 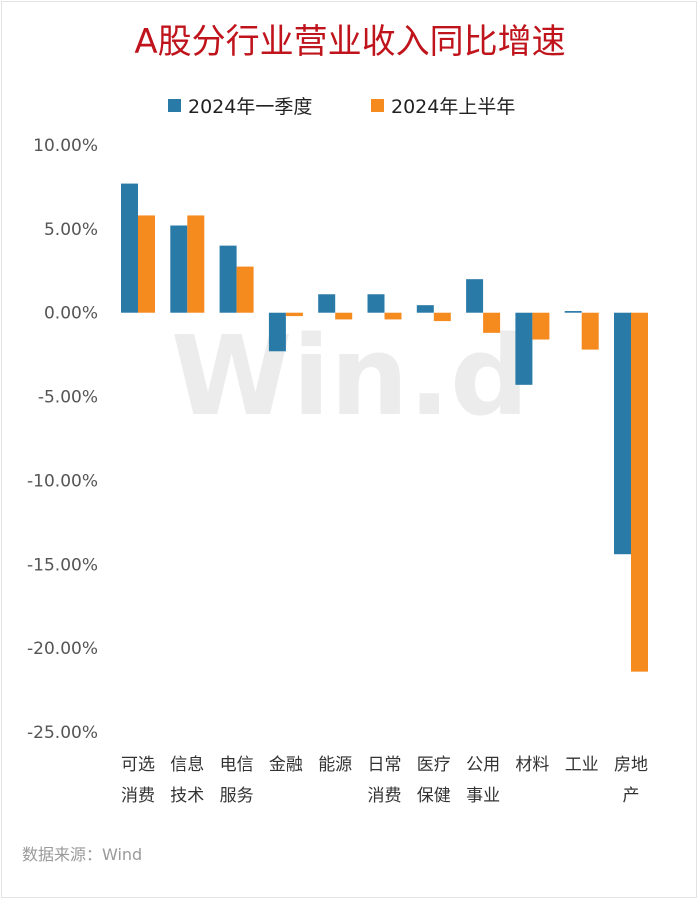 What do you see at coordinates (483, 780) in the screenshot?
I see `x-category-label: 公用事业` at bounding box center [483, 780].